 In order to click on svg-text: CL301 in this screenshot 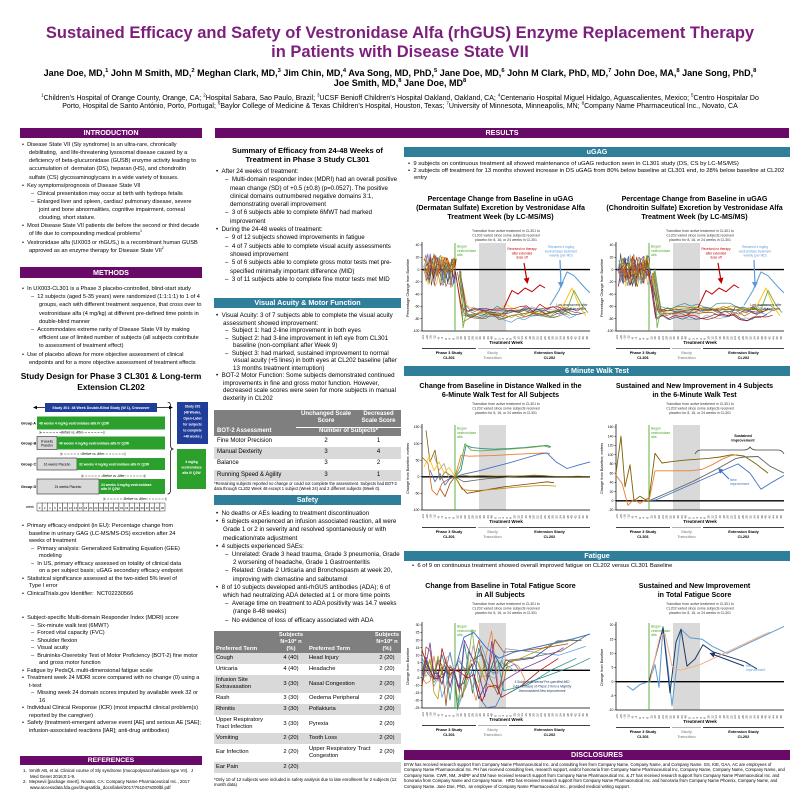, I will do `click(449, 357)`.